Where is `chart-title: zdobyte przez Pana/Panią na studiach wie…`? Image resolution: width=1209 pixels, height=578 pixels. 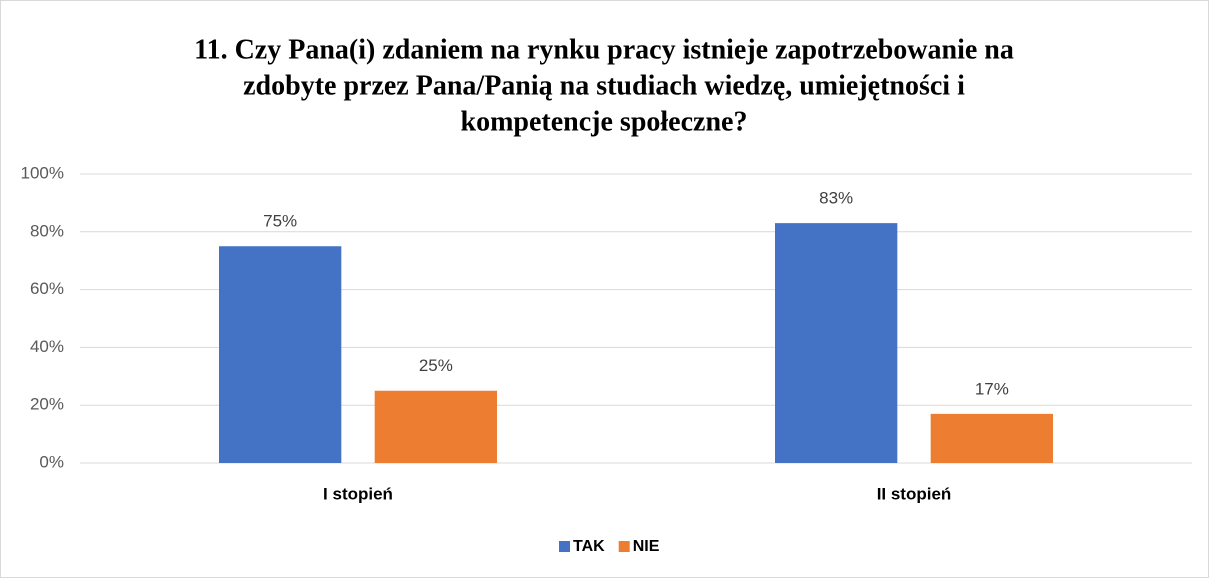 chart-title: zdobyte przez Pana/Panią na studiach wie… is located at coordinates (604, 85).